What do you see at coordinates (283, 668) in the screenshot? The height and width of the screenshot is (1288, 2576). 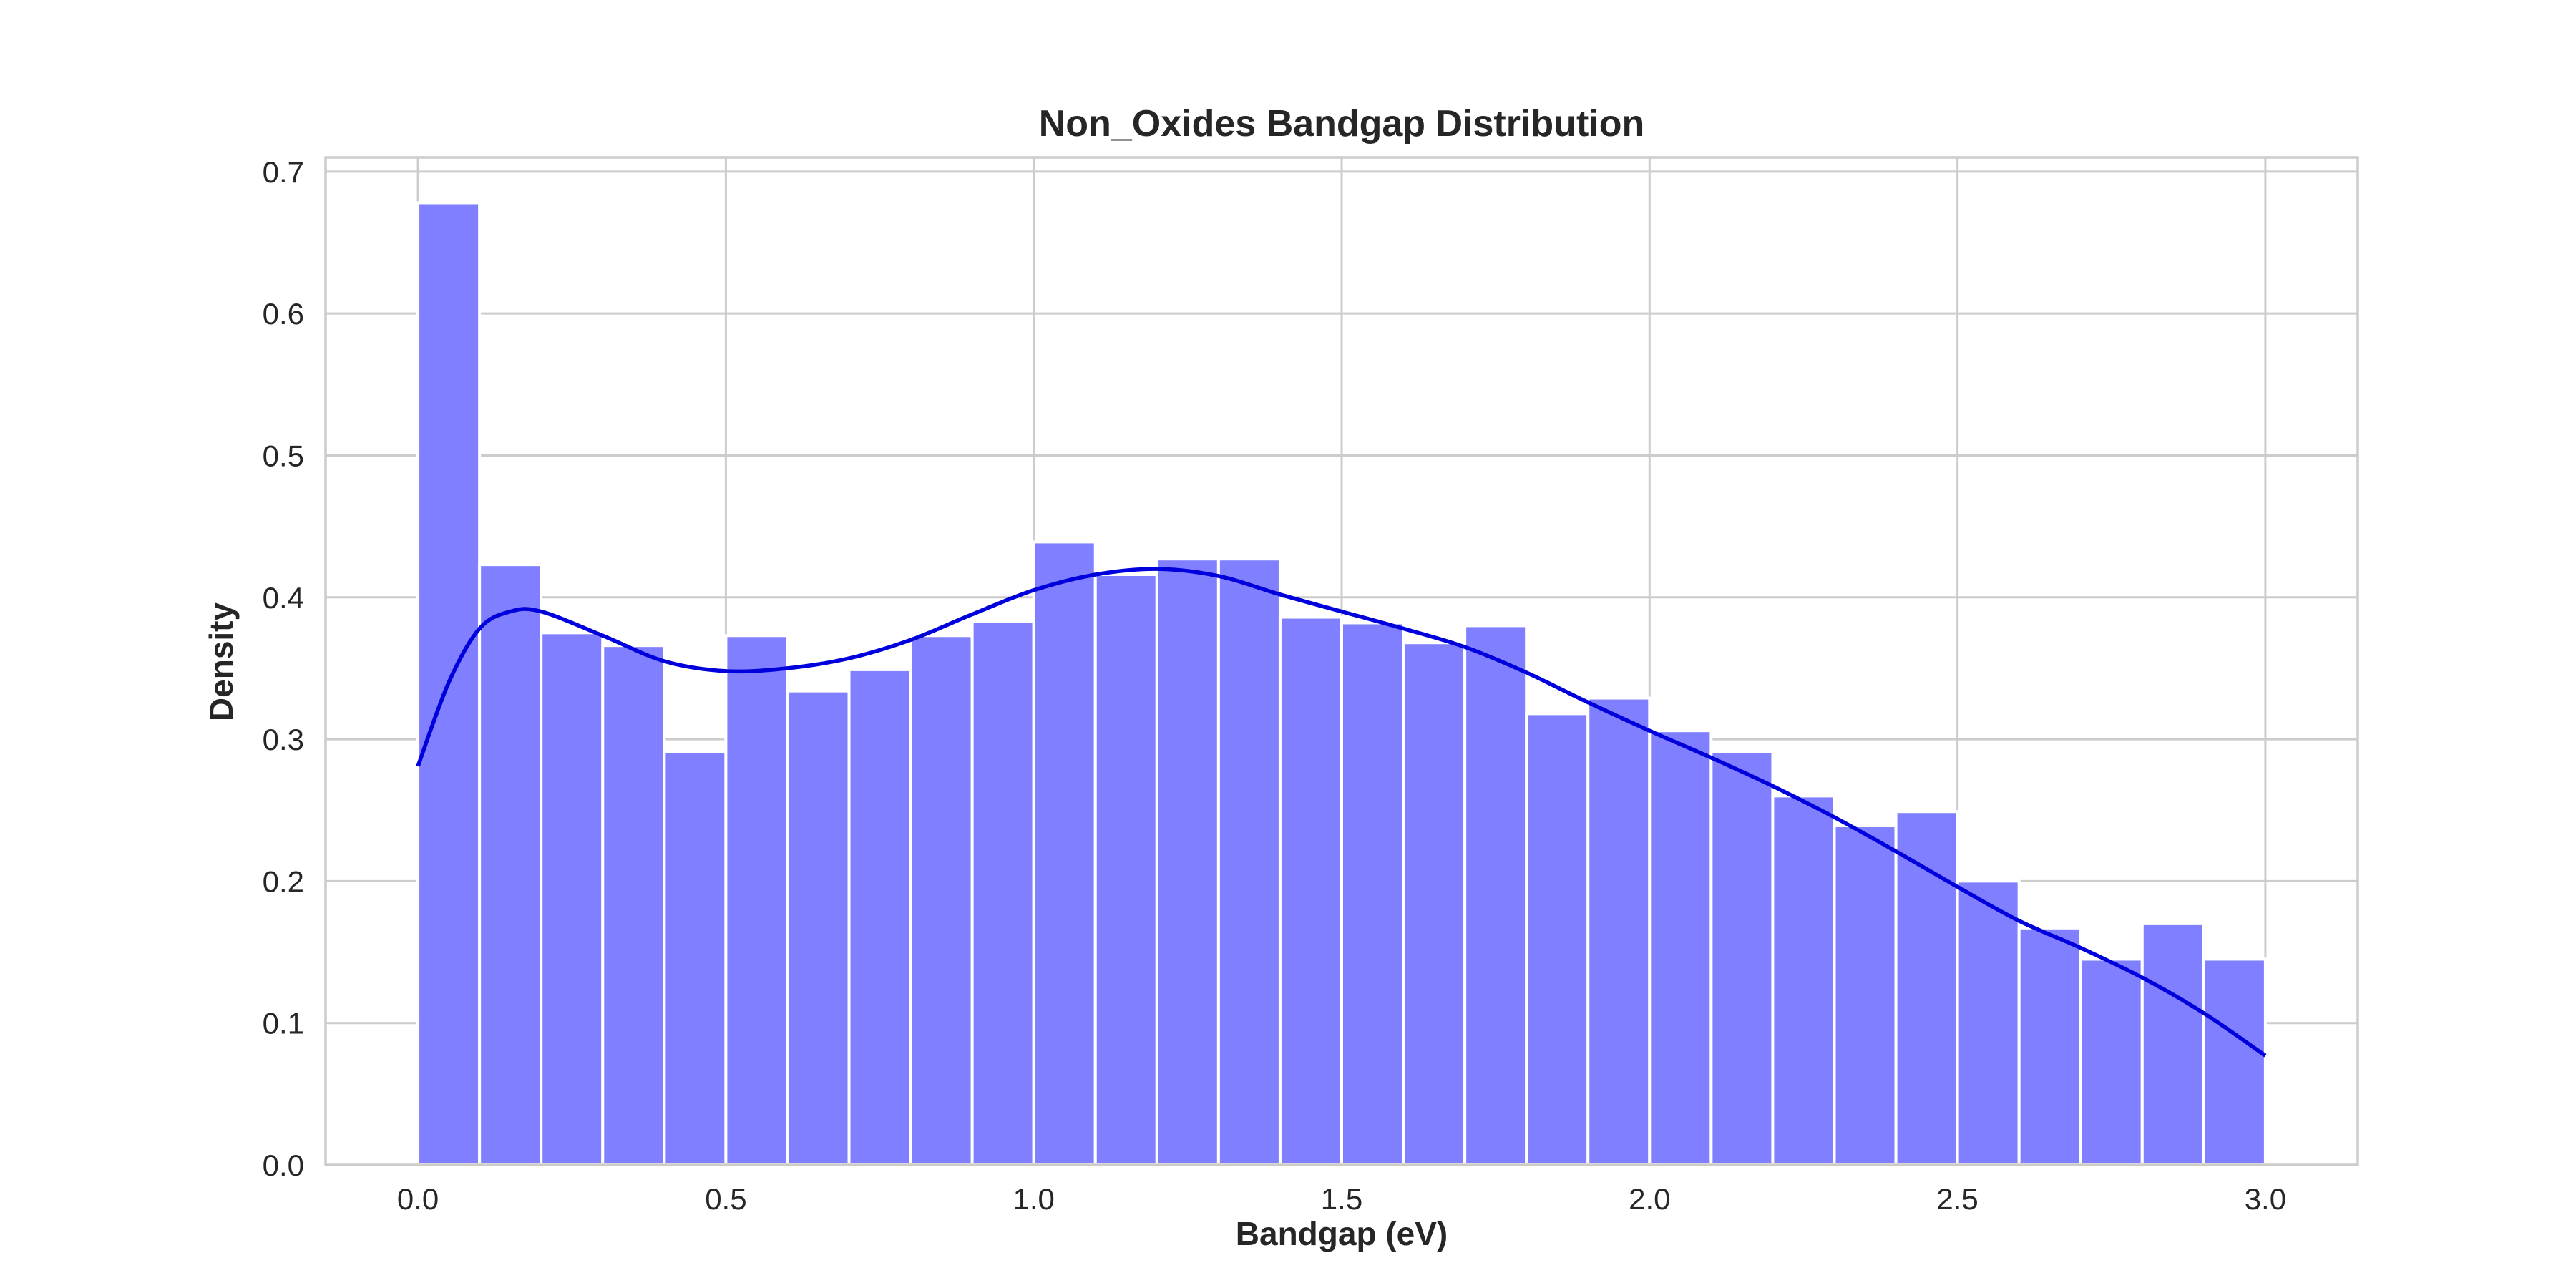 I see `y-axis-ticks: 0.0 0.1 0.2 0.3 0.4 0.5 0.6 0.7` at bounding box center [283, 668].